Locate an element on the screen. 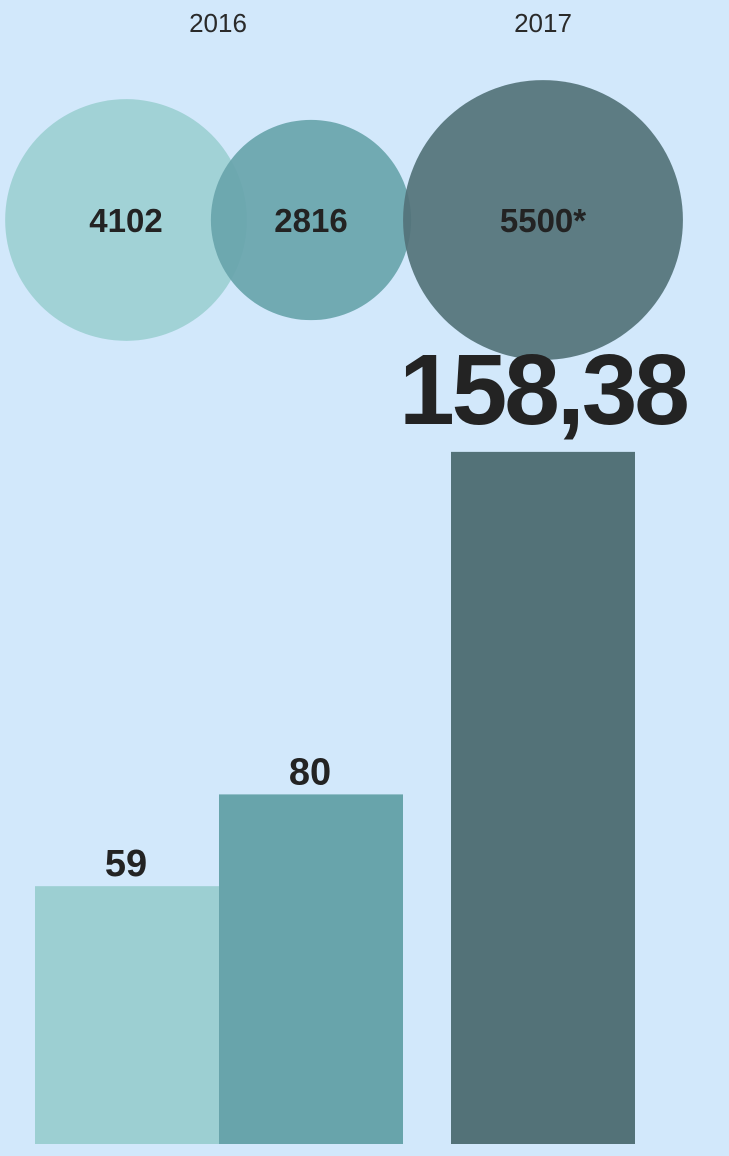 This screenshot has height=1156, width=729. year-label-2017: 2017 is located at coordinates (543, 23).